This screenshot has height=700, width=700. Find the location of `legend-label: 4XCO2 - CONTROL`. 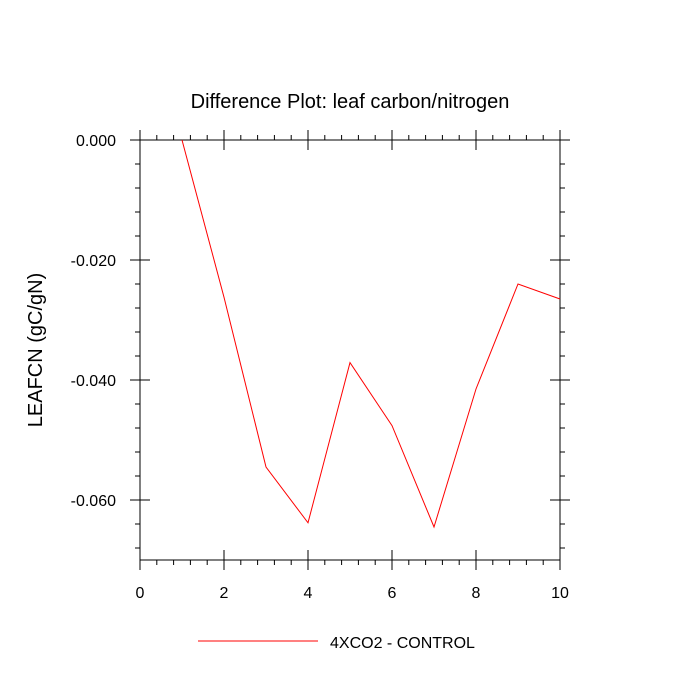

legend-label: 4XCO2 - CONTROL is located at coordinates (402, 643).